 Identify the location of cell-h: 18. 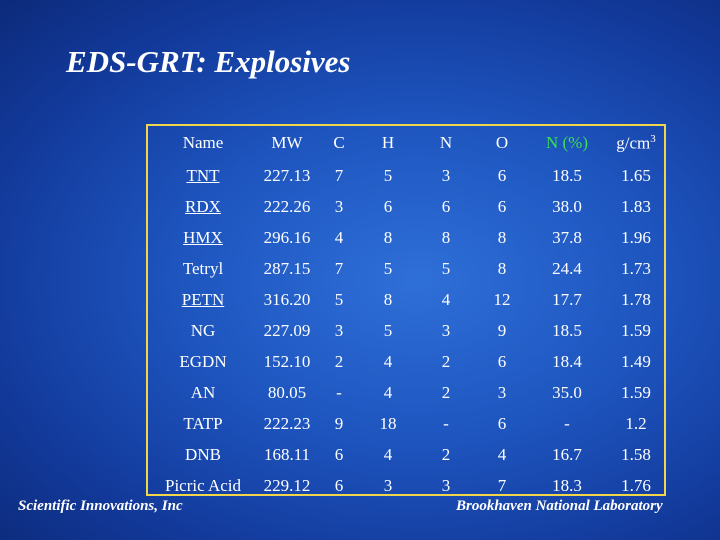
(388, 423).